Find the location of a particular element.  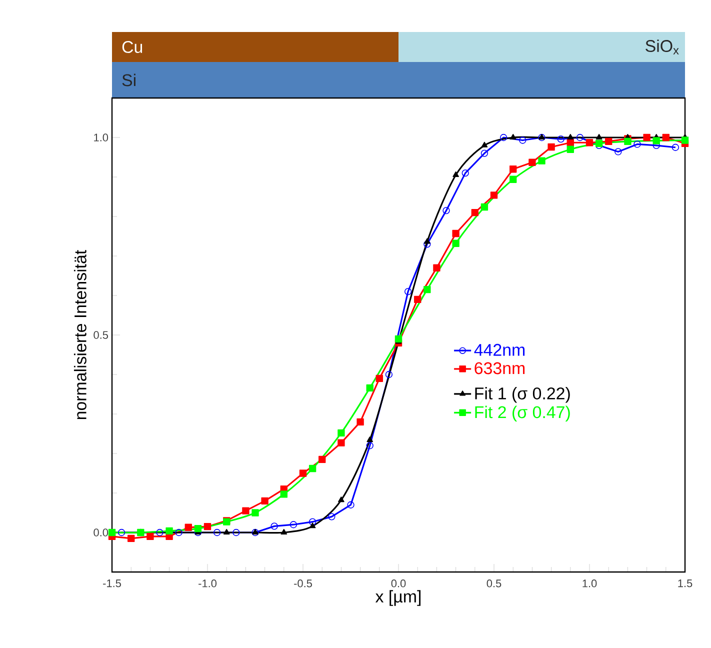

legend-label: Fit 2 (σ 0.47) is located at coordinates (522, 414).